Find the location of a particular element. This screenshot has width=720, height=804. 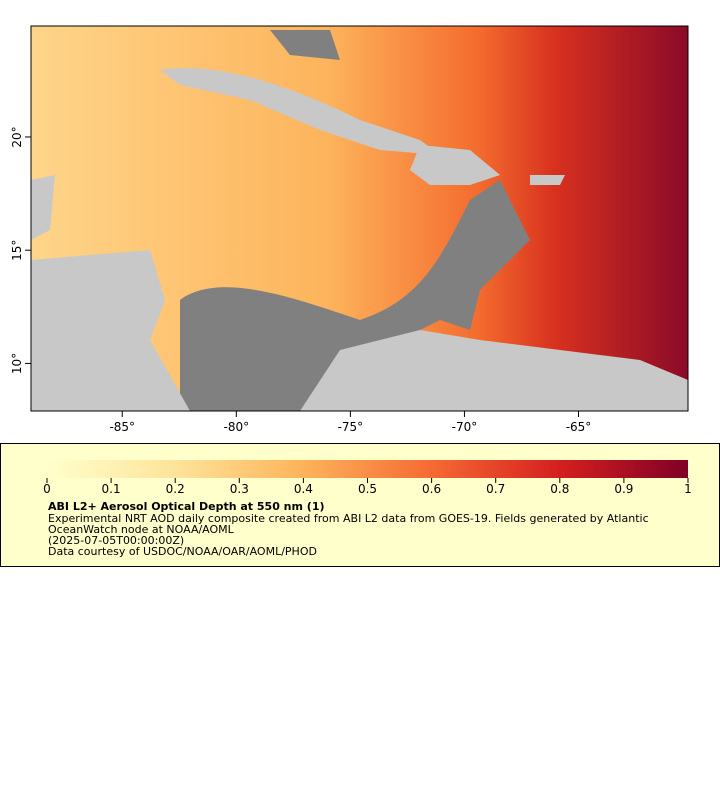

colorbar-tick-label: 0.7 is located at coordinates (495, 489).